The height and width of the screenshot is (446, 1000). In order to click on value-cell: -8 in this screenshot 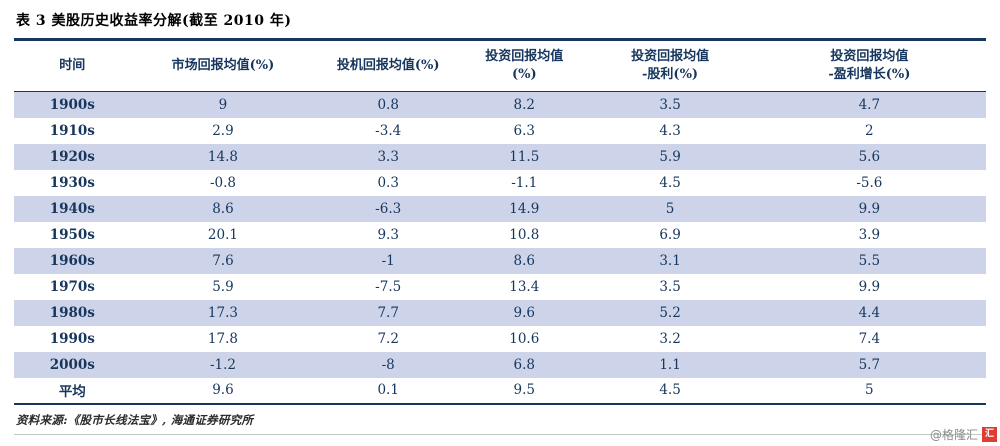, I will do `click(388, 364)`.